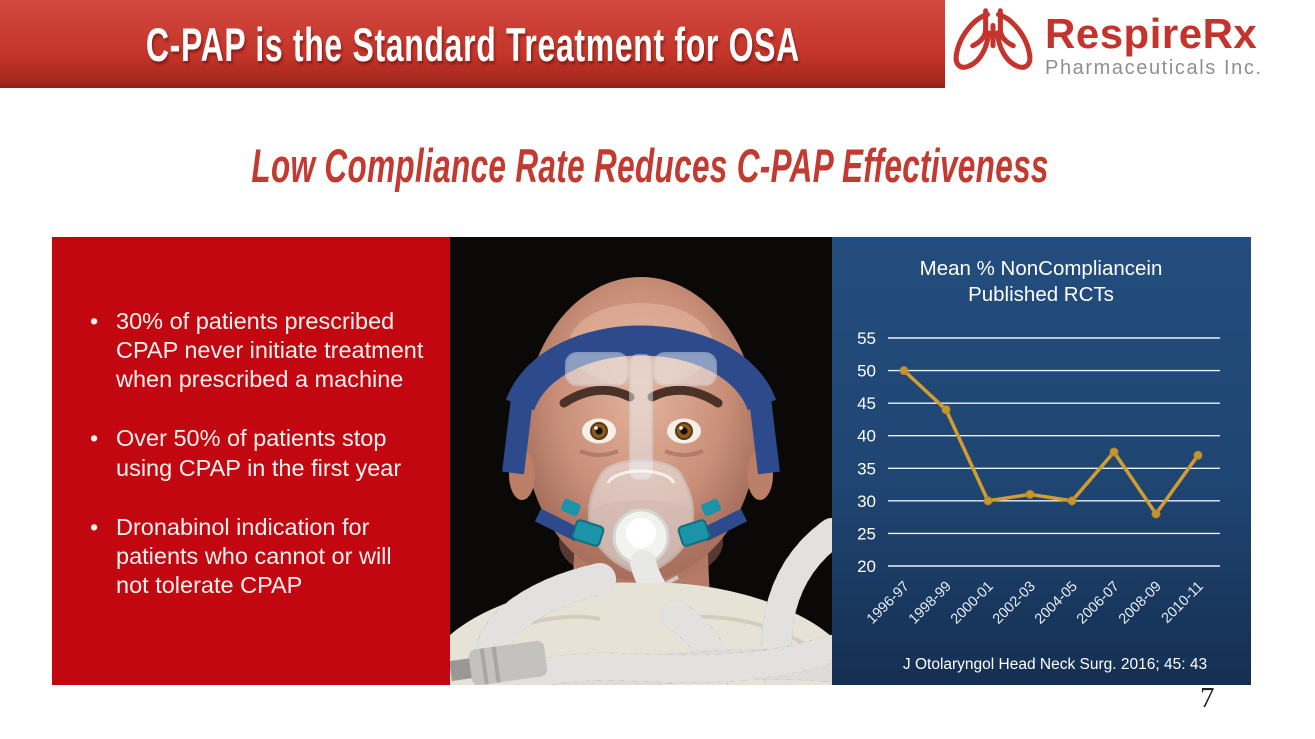 This screenshot has height=739, width=1315. I want to click on y-axis-label: 30, so click(866, 501).